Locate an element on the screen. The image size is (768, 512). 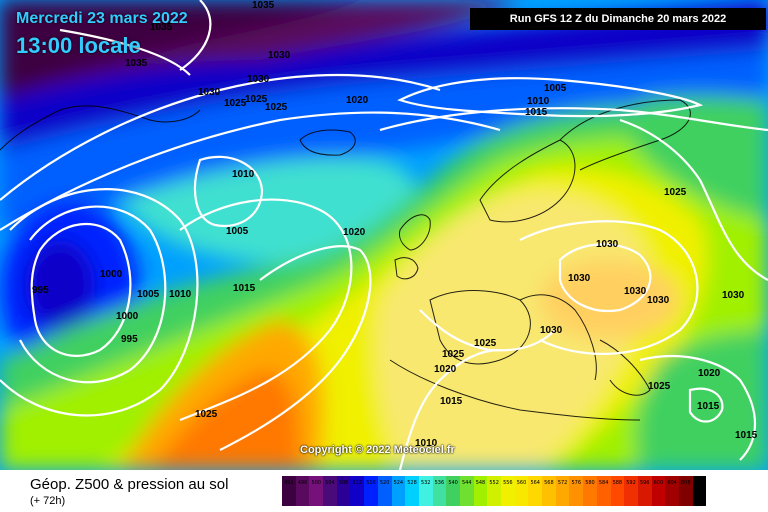
legend-value: 508 is located at coordinates (343, 483).